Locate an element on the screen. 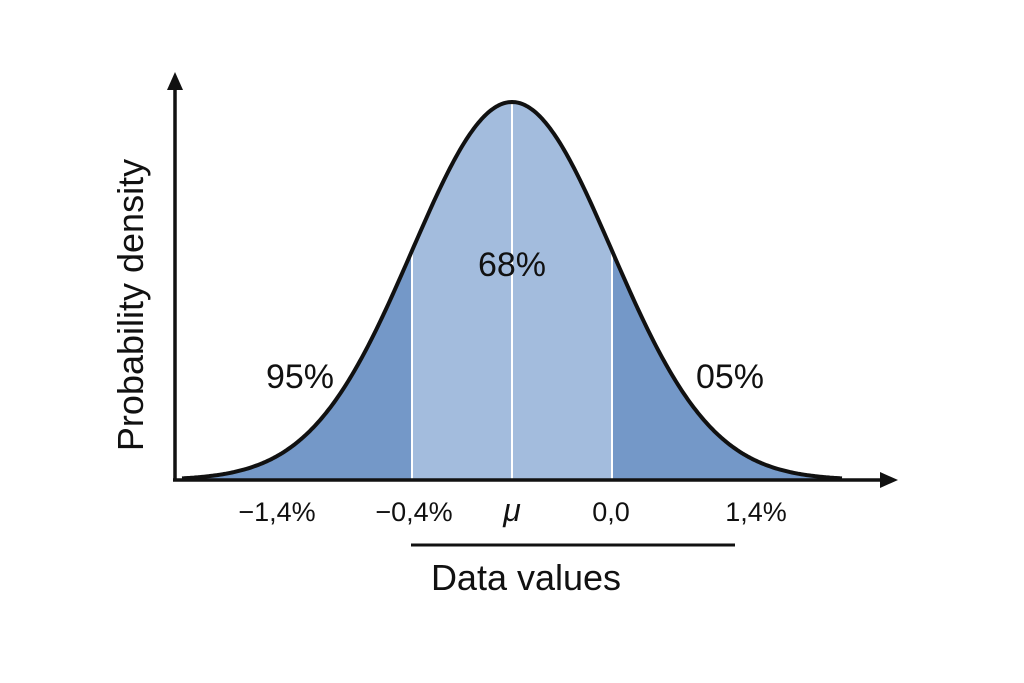 Image resolution: width=1024 pixels, height=683 pixels. y-axis-arrow-icon is located at coordinates (175, 81).